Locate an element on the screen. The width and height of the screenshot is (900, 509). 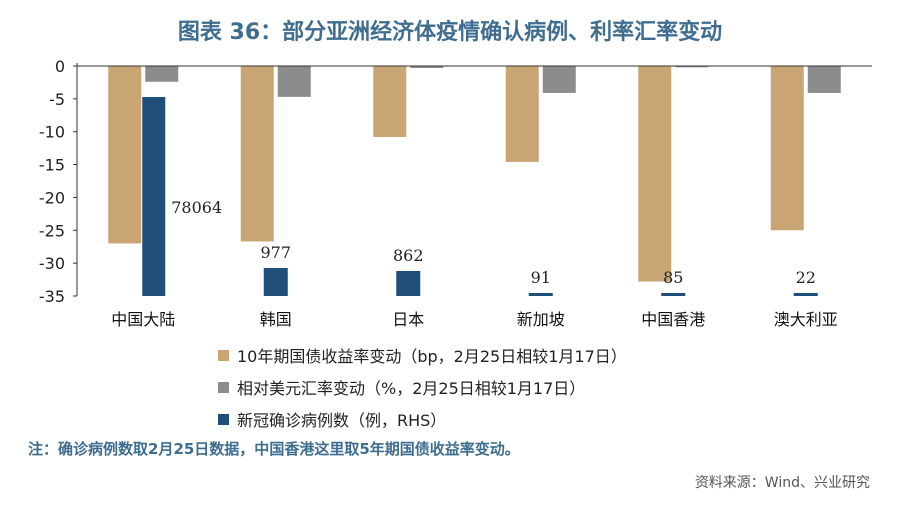
data-label-cases: 862 is located at coordinates (408, 255).